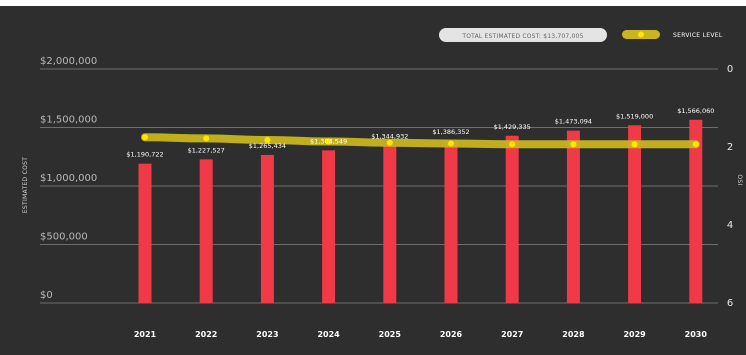 The width and height of the screenshot is (746, 355). I want to click on x-tick-label: 2021, so click(145, 334).